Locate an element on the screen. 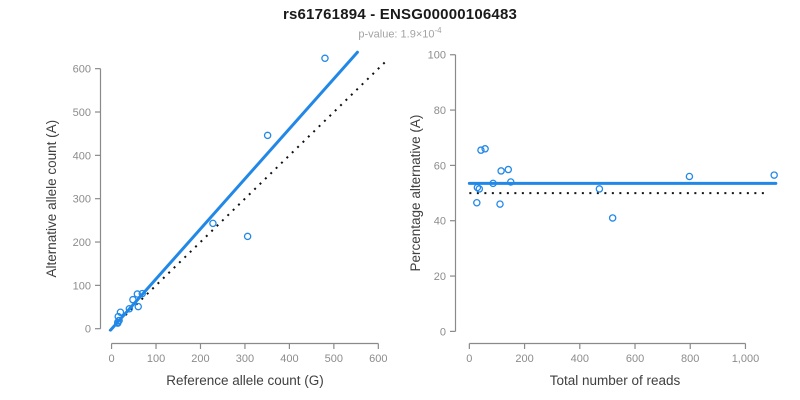  x-tick-label: 500 is located at coordinates (334, 359).